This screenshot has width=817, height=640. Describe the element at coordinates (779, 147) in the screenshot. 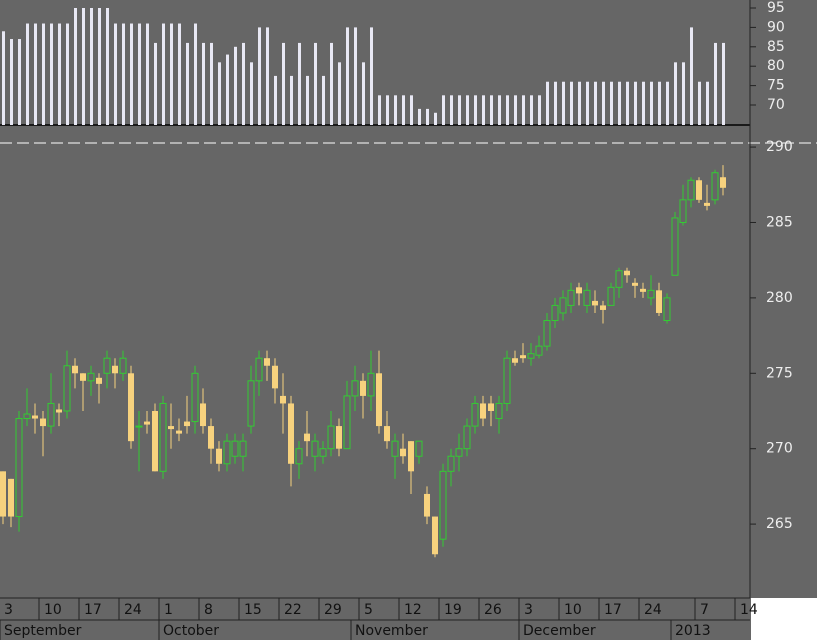

I see `y-tick-label: 290` at that location.